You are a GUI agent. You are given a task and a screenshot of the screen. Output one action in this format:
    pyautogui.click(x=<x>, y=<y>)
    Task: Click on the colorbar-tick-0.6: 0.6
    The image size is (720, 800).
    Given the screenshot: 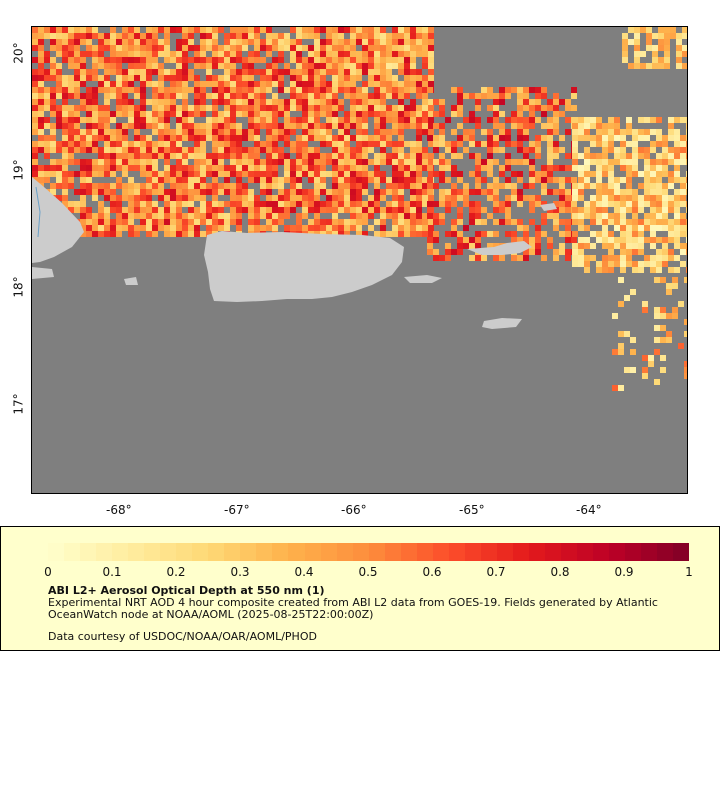 What is the action you would take?
    pyautogui.click(x=432, y=572)
    